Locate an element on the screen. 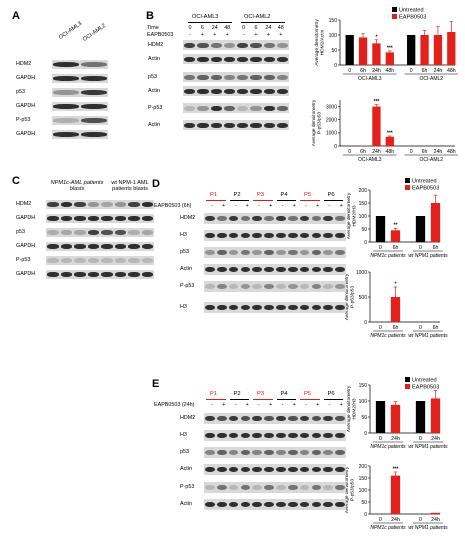 This screenshot has height=550, width=465. blot-row-label: p53 is located at coordinates (152, 77).